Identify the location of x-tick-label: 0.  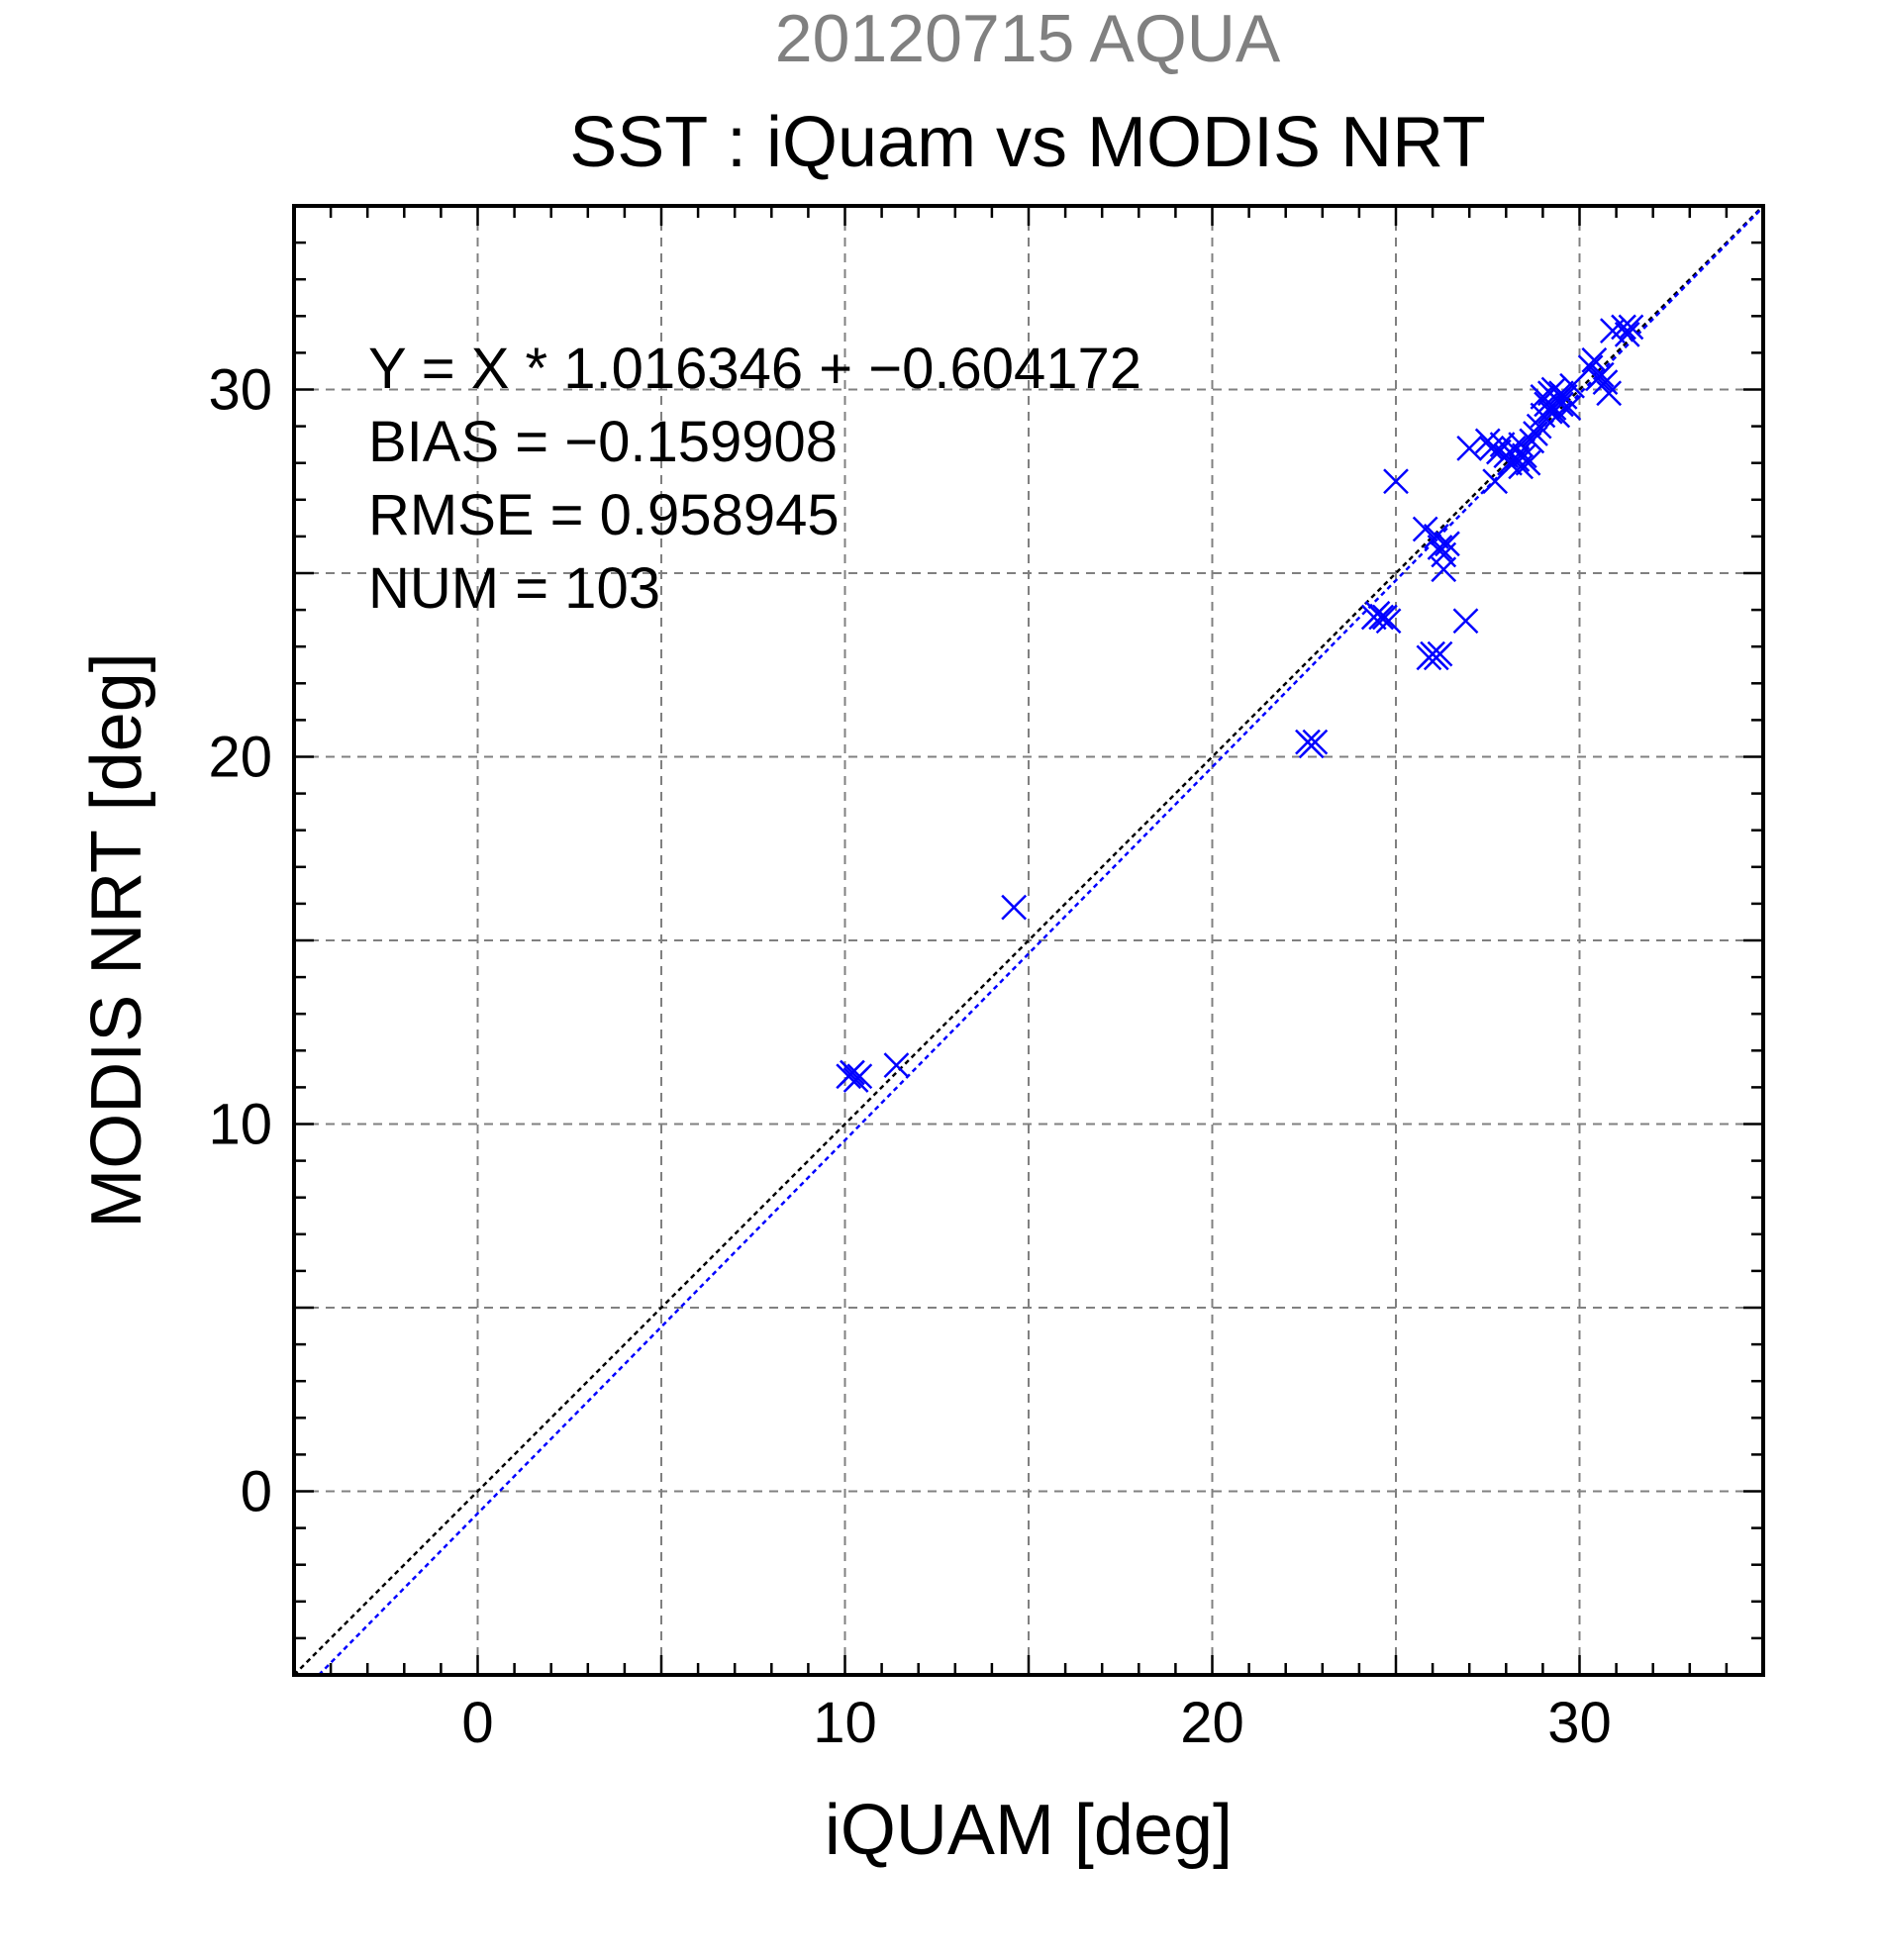
(477, 1723).